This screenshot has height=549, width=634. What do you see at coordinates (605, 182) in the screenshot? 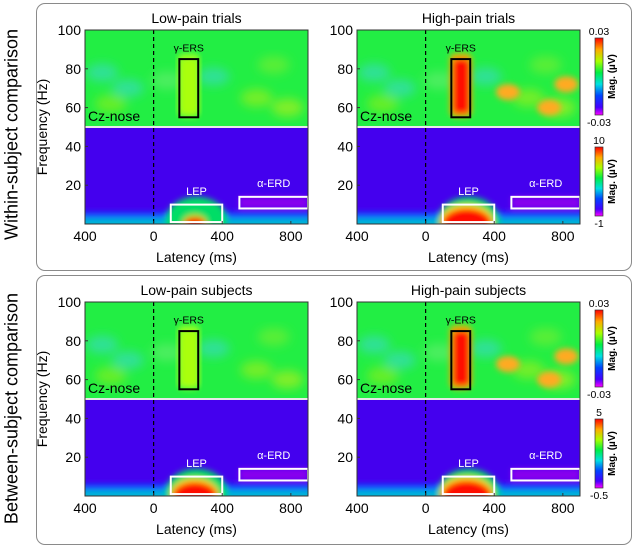
I see `colorbar-low: 10 -1 Mag. (µV)` at bounding box center [605, 182].